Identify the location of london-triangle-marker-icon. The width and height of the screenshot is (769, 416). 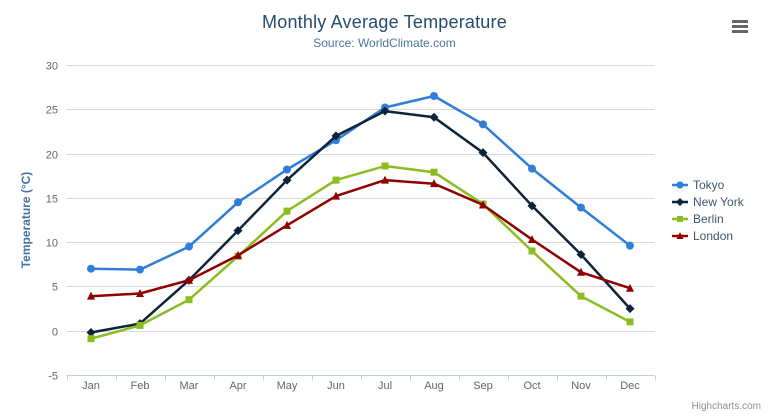
(680, 235).